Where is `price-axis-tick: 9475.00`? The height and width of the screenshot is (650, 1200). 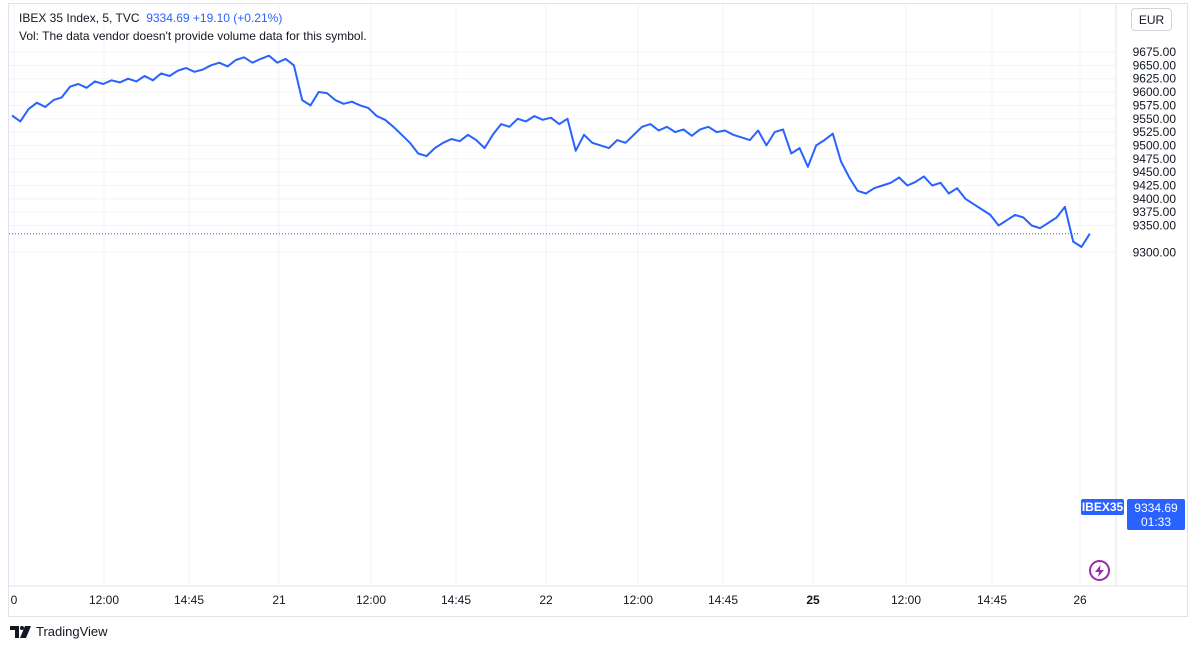
price-axis-tick: 9475.00 is located at coordinates (1155, 159).